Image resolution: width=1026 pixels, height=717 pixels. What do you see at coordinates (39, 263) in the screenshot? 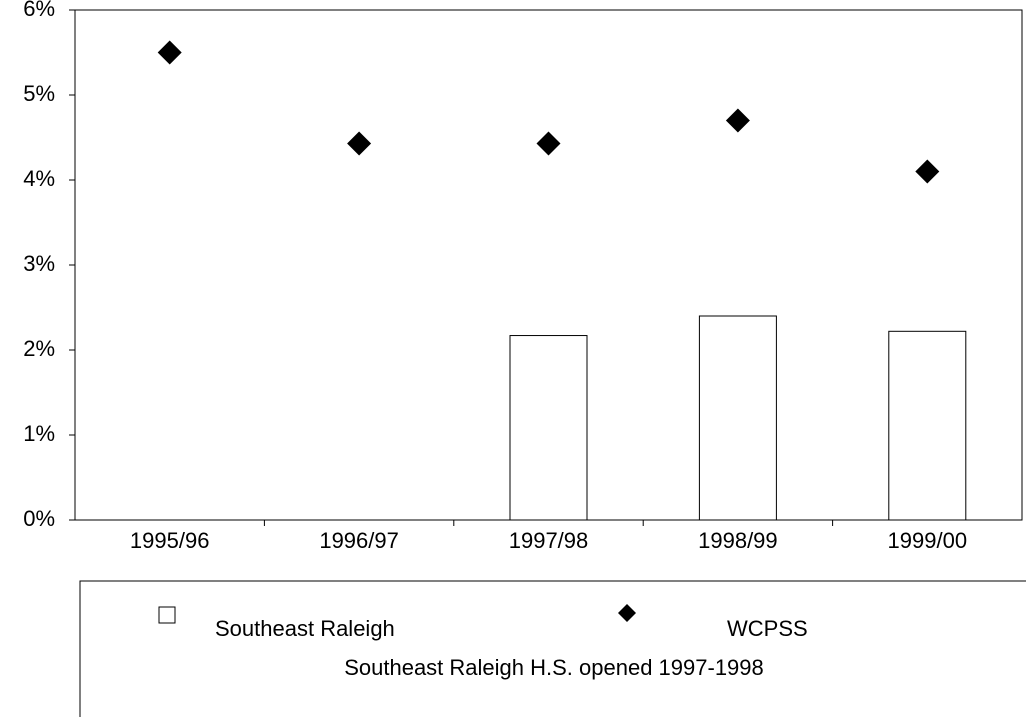
I see `y-tick-label: 3%` at bounding box center [39, 263].